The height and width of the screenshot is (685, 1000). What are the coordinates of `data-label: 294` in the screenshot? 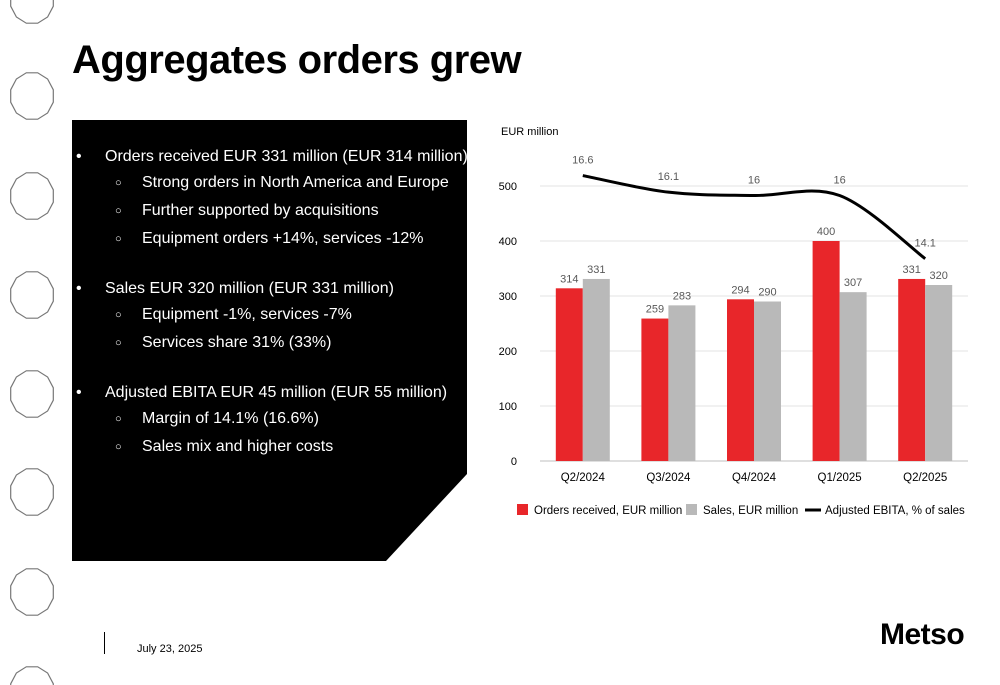 It's located at (740, 290).